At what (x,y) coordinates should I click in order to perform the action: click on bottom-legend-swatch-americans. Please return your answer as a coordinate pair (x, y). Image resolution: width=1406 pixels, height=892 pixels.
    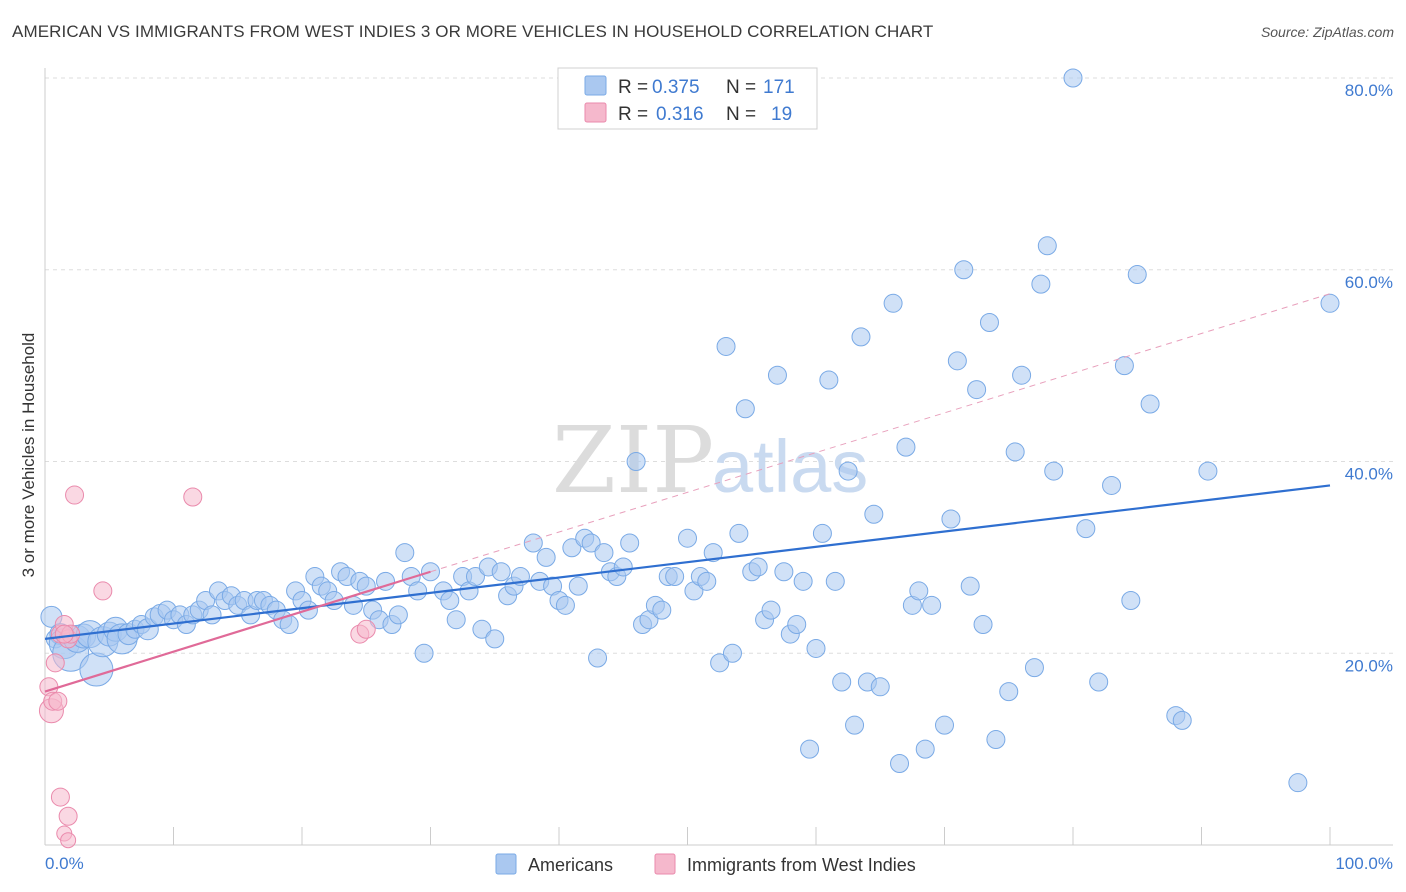
    Looking at the image, I should click on (506, 864).